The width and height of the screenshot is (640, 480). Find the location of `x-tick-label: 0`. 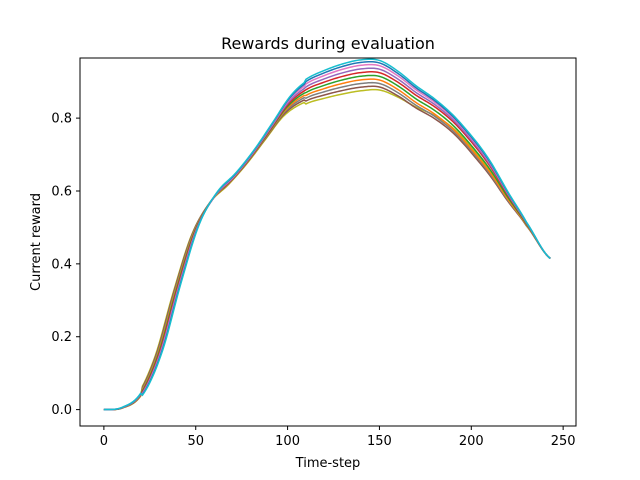

x-tick-label: 0 is located at coordinates (104, 441).